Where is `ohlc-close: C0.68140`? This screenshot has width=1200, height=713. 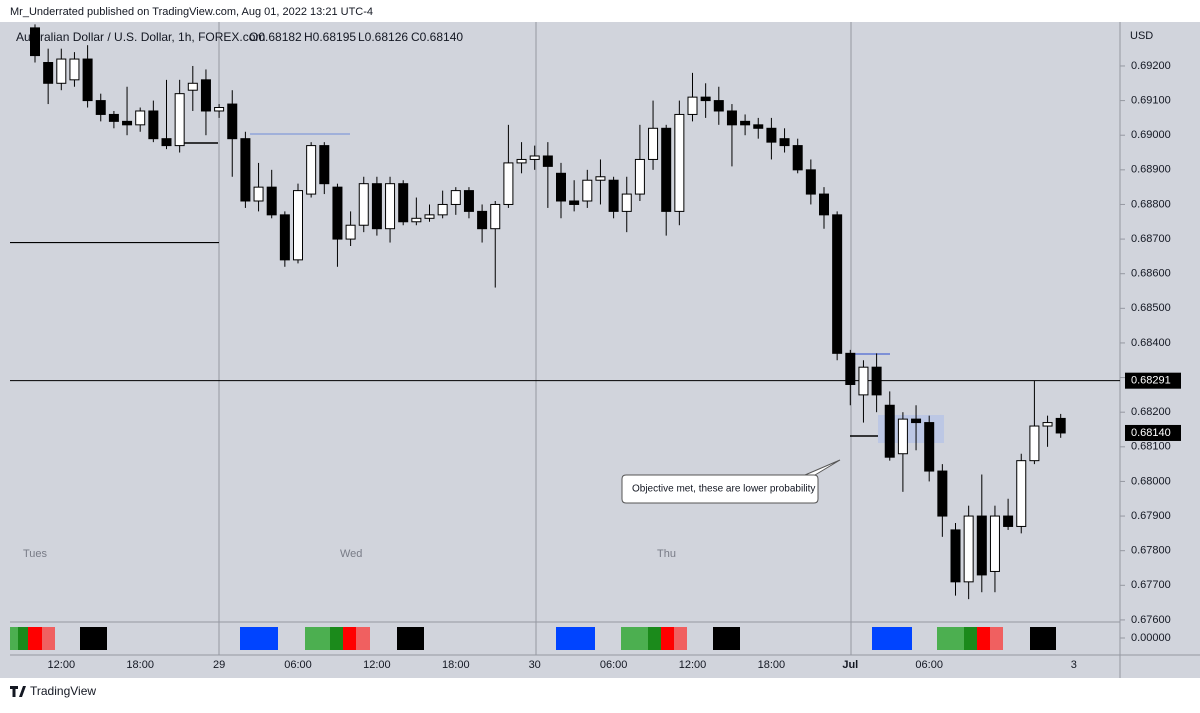
ohlc-close: C0.68140 is located at coordinates (437, 37).